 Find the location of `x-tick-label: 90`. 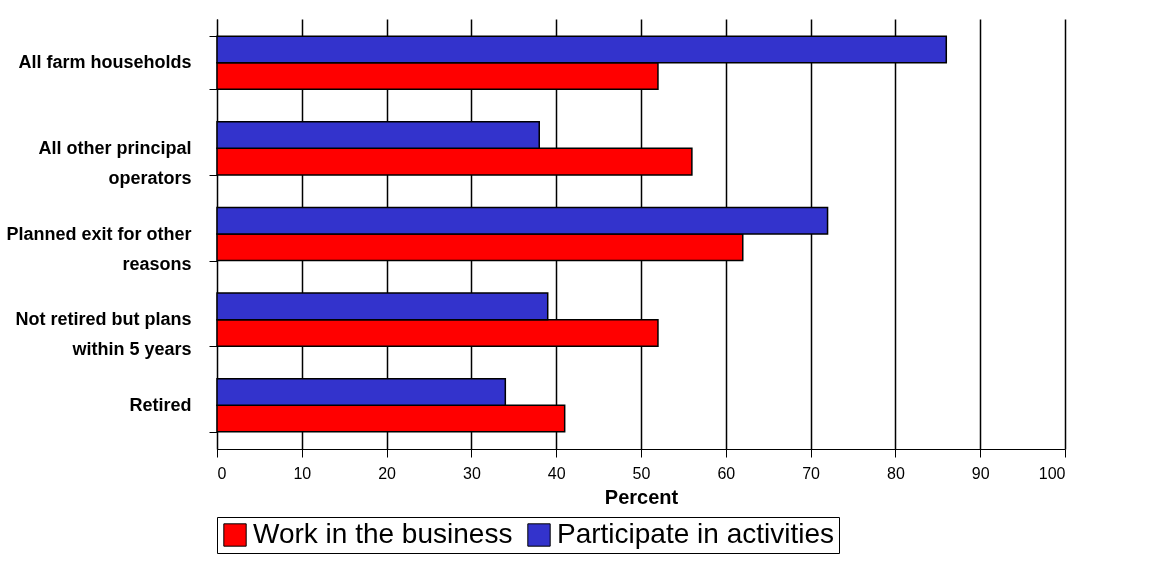

x-tick-label: 90 is located at coordinates (980, 473).